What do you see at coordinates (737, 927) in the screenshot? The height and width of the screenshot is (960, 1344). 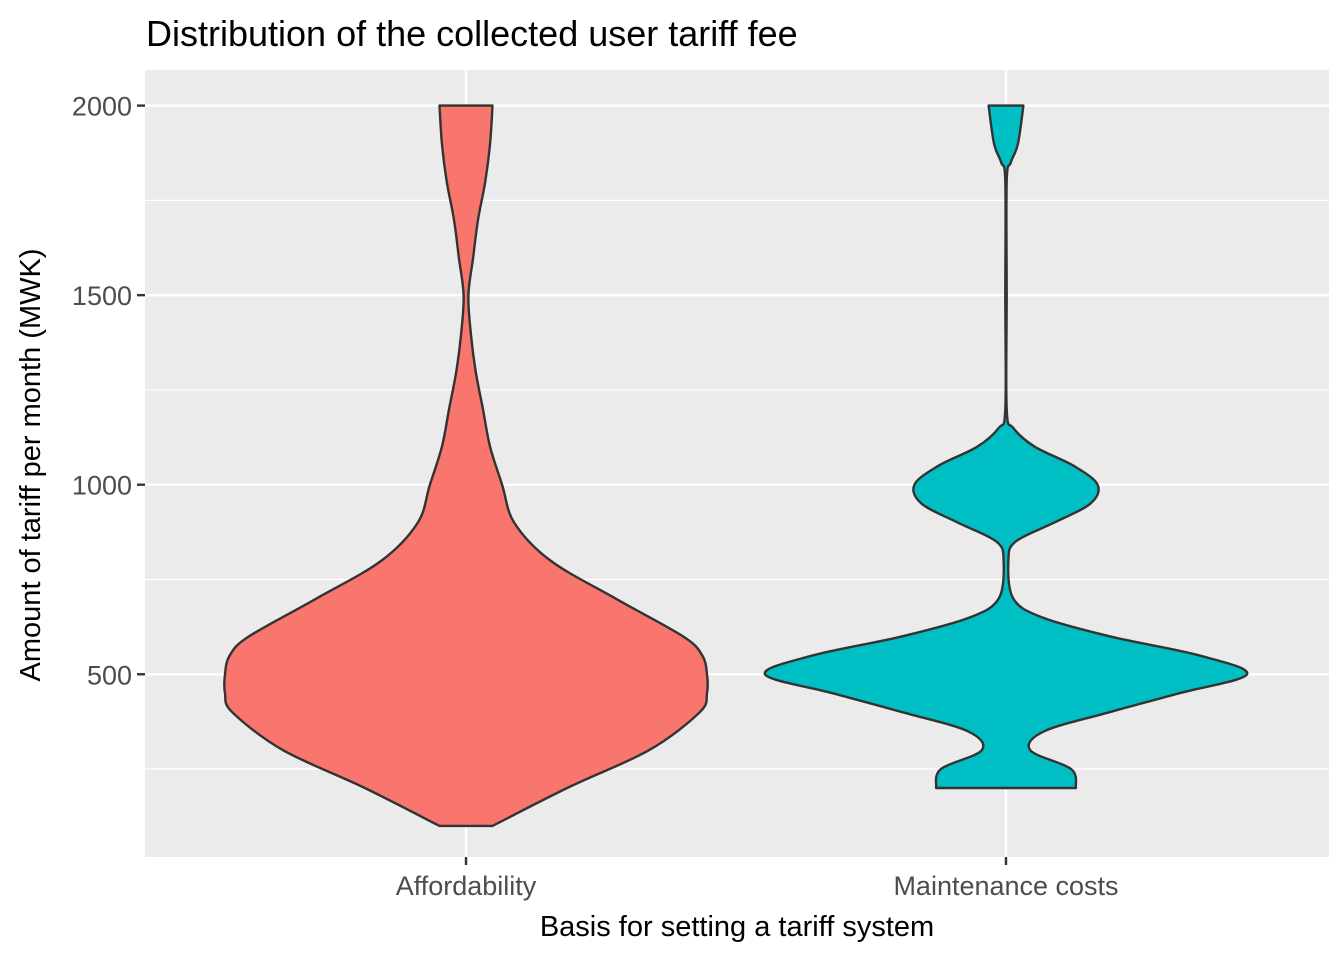 I see `x-axis-title: Basis for setting a tariff system` at bounding box center [737, 927].